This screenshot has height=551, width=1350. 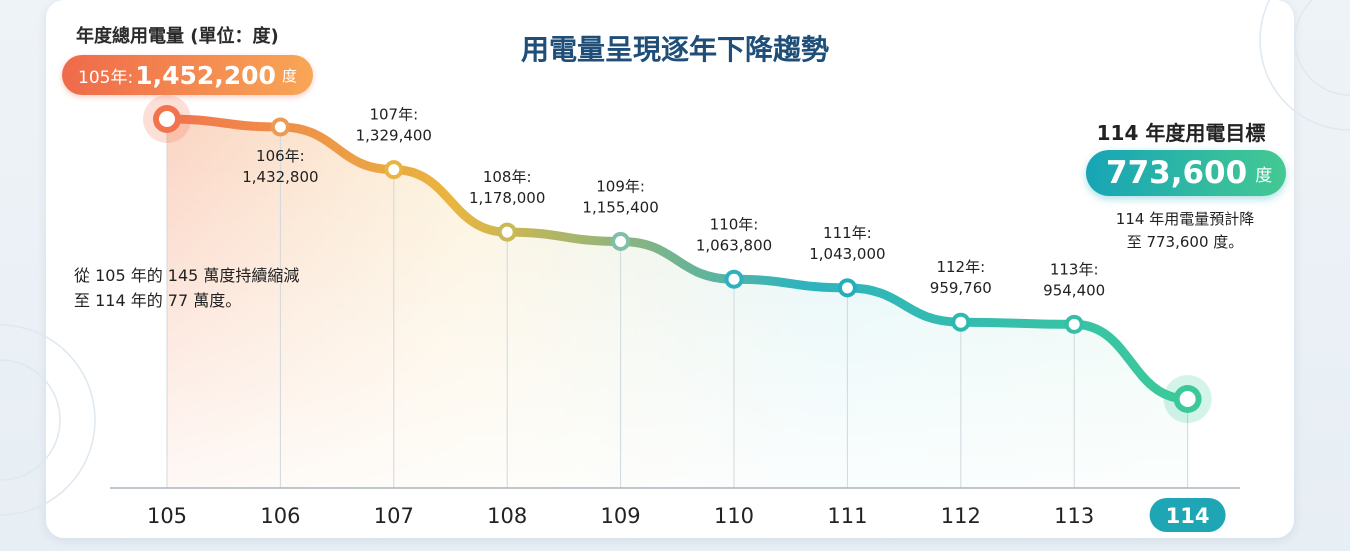 What do you see at coordinates (1074, 279) in the screenshot?
I see `data-label-113: 113年: 954,400` at bounding box center [1074, 279].